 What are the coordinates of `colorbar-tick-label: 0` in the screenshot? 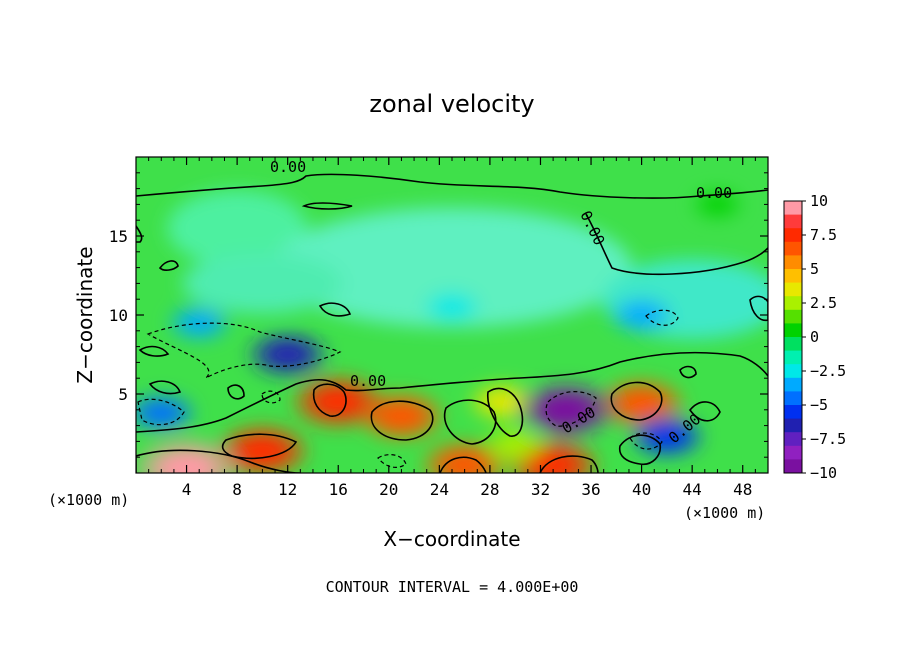 It's located at (814, 337).